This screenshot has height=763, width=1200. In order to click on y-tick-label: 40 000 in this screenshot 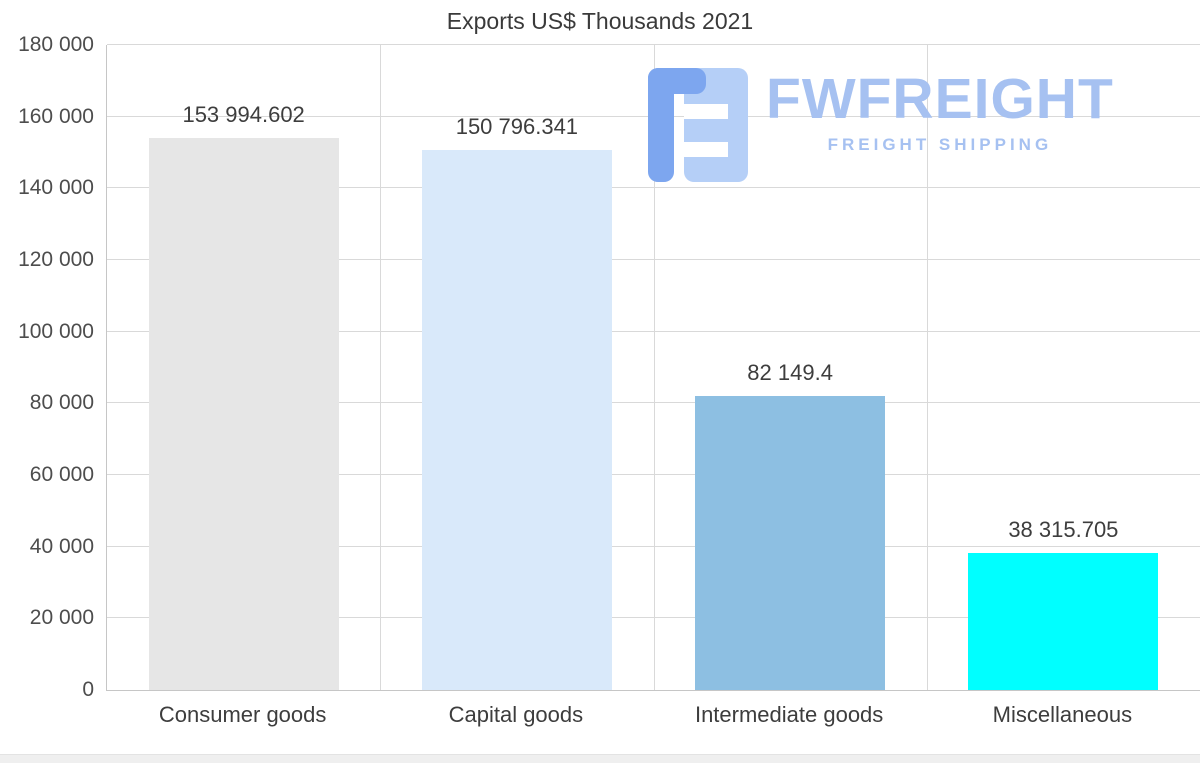, I will do `click(61, 546)`.